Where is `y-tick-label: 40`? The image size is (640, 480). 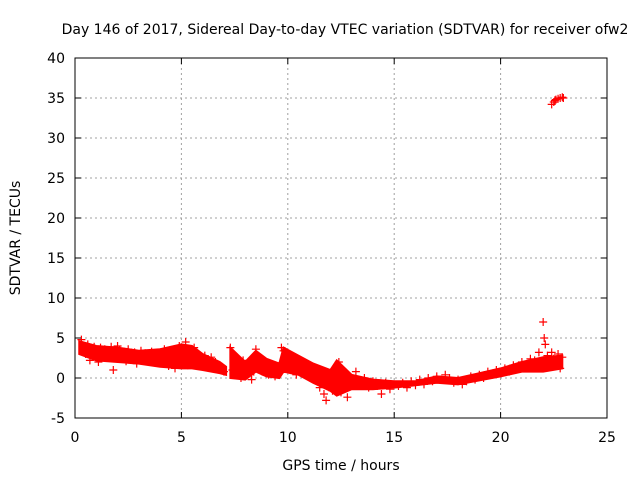 y-tick-label: 40 is located at coordinates (56, 59).